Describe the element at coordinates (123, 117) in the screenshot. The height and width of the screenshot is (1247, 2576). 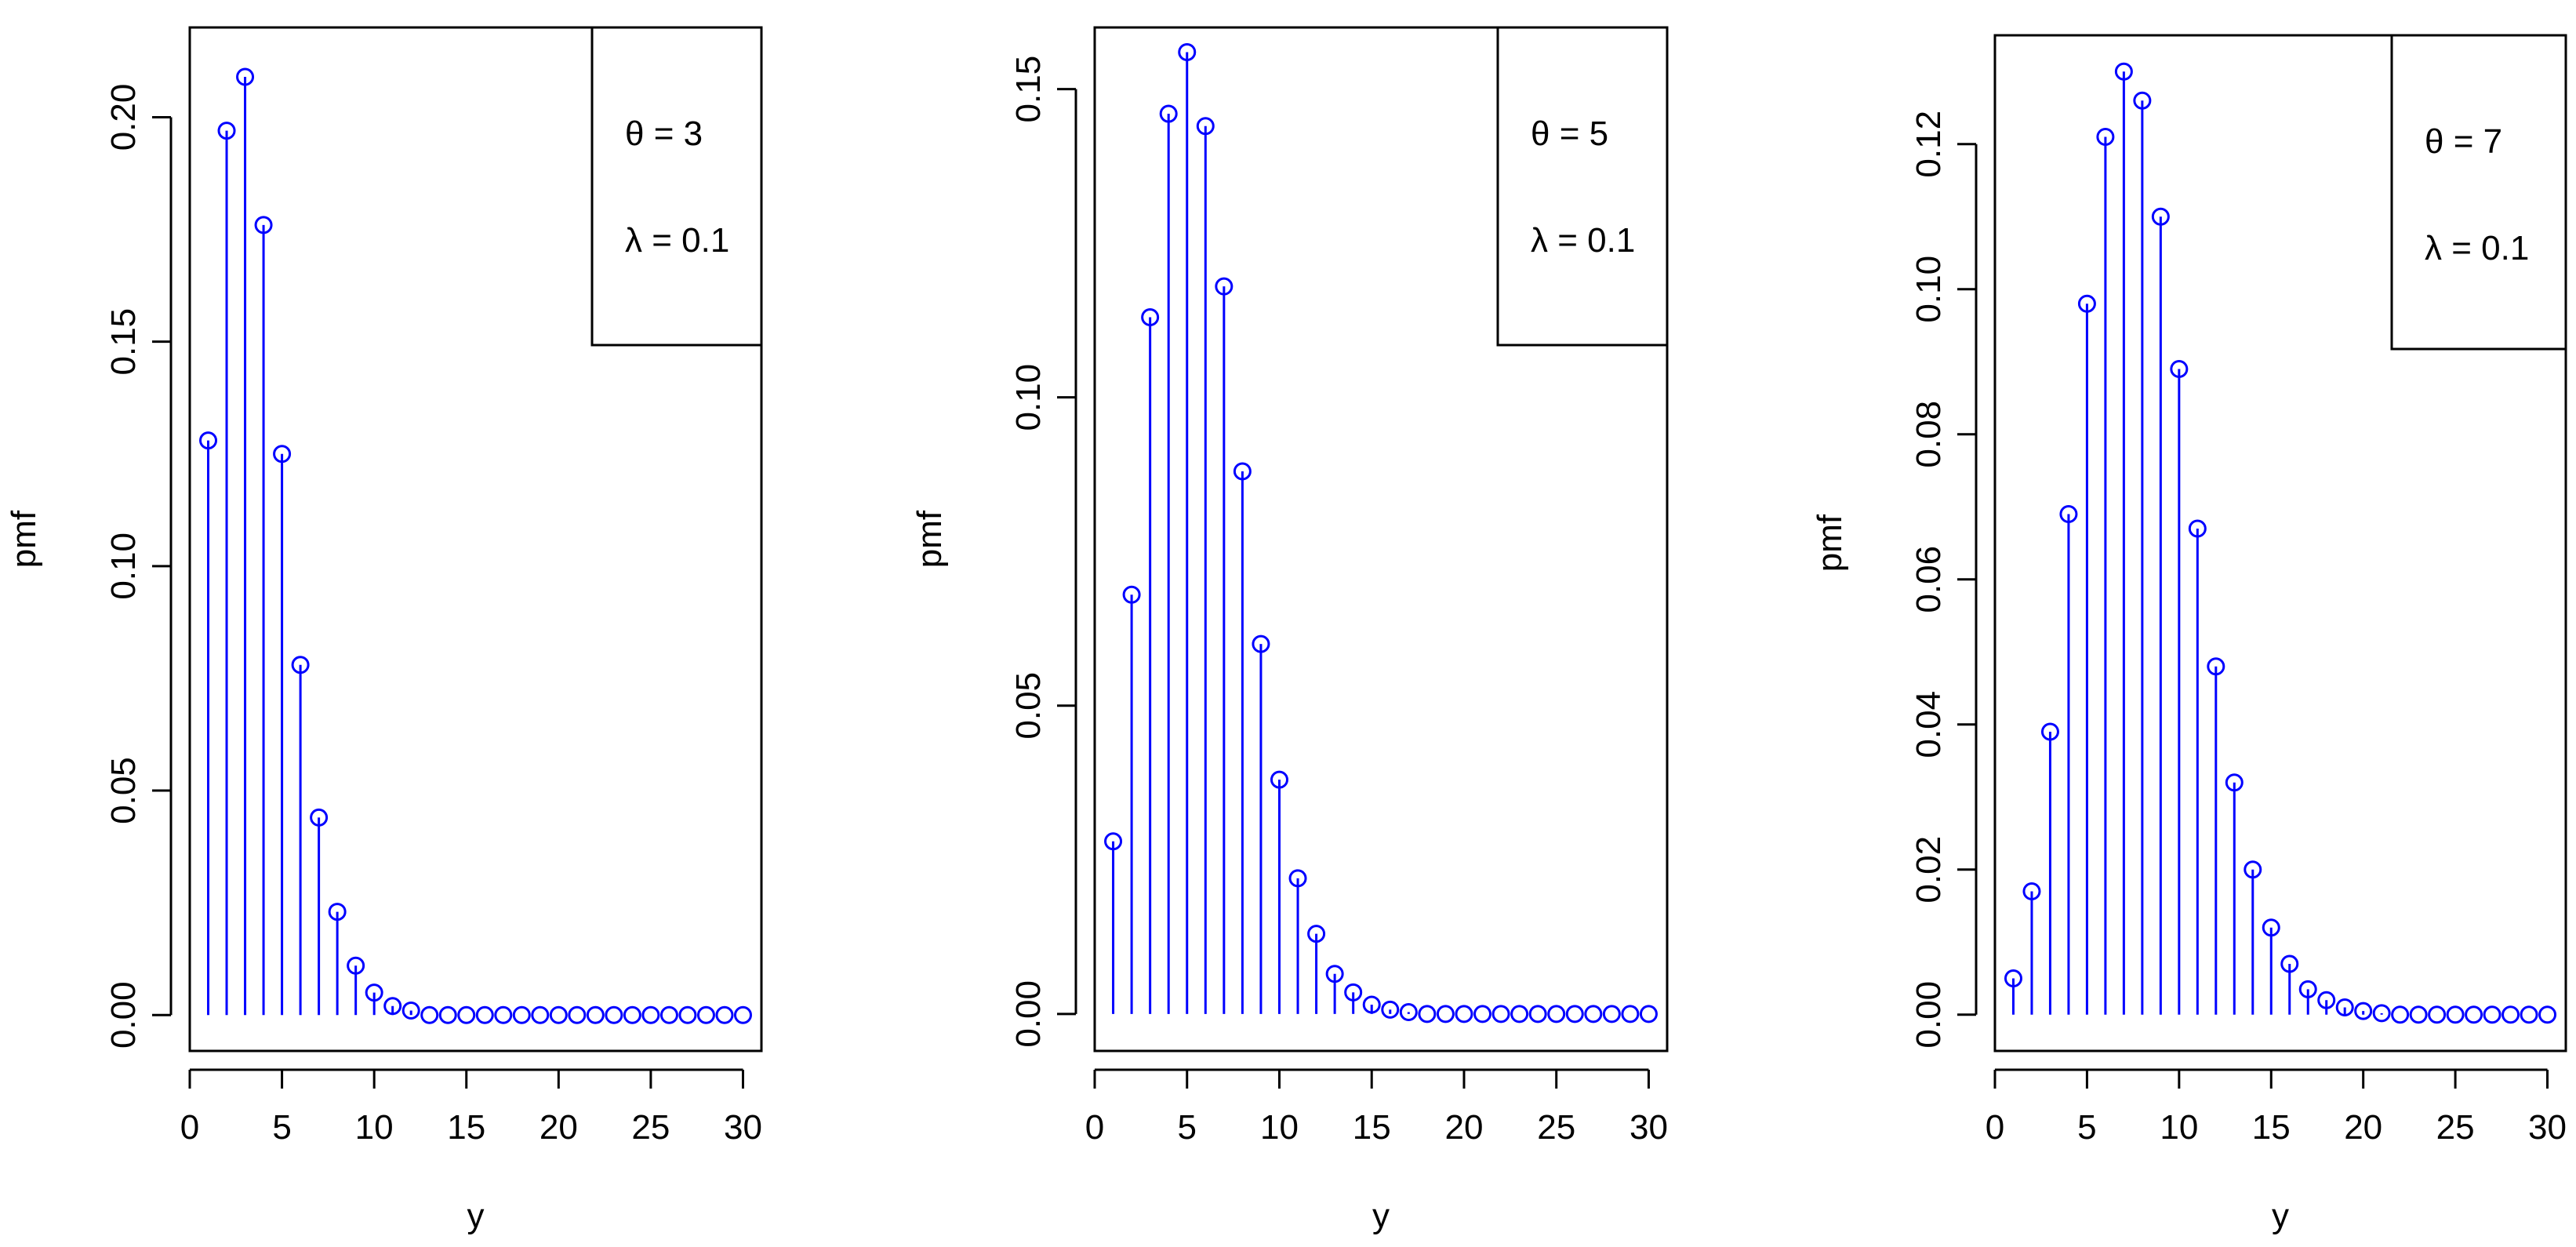
I see `y-tick-label: 0.20` at that location.